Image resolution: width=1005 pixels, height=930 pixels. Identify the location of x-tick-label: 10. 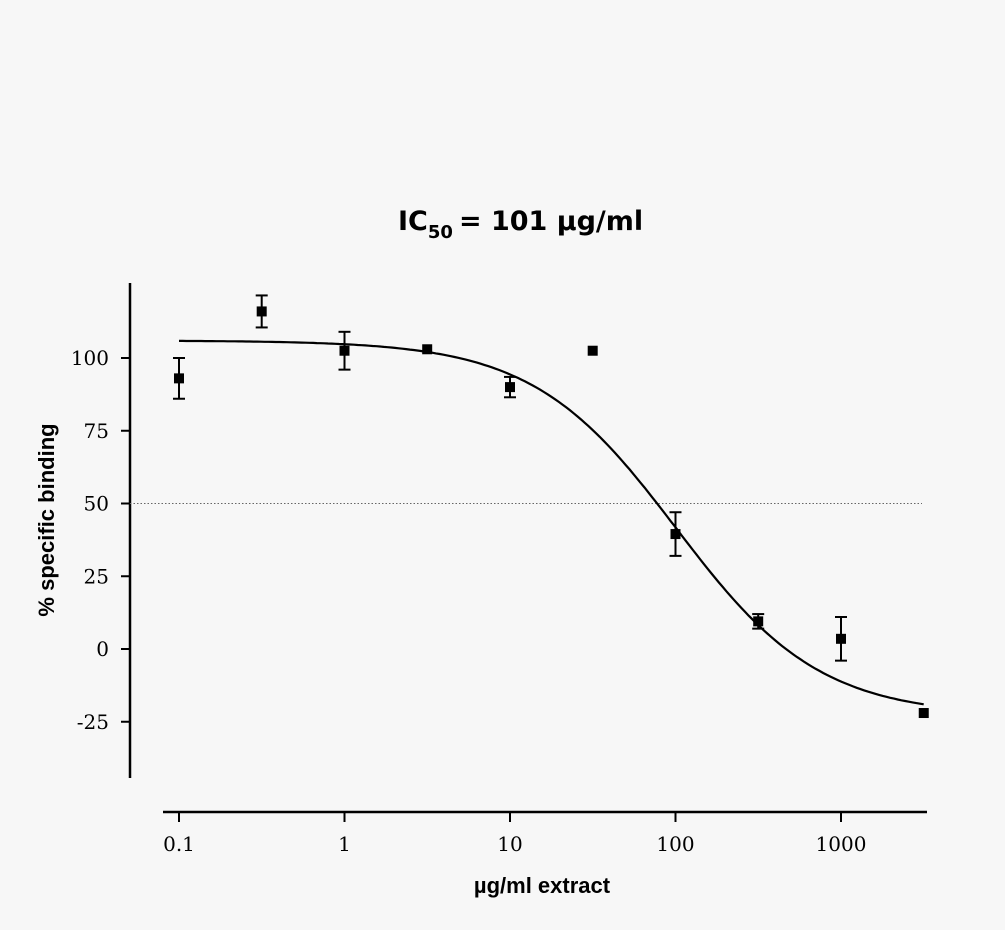
(509, 844).